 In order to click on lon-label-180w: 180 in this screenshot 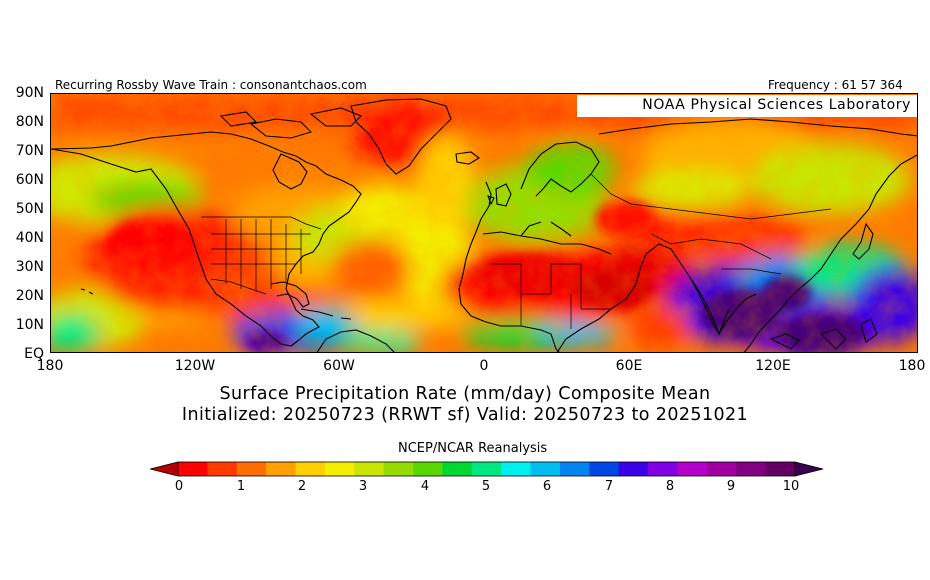, I will do `click(50, 366)`.